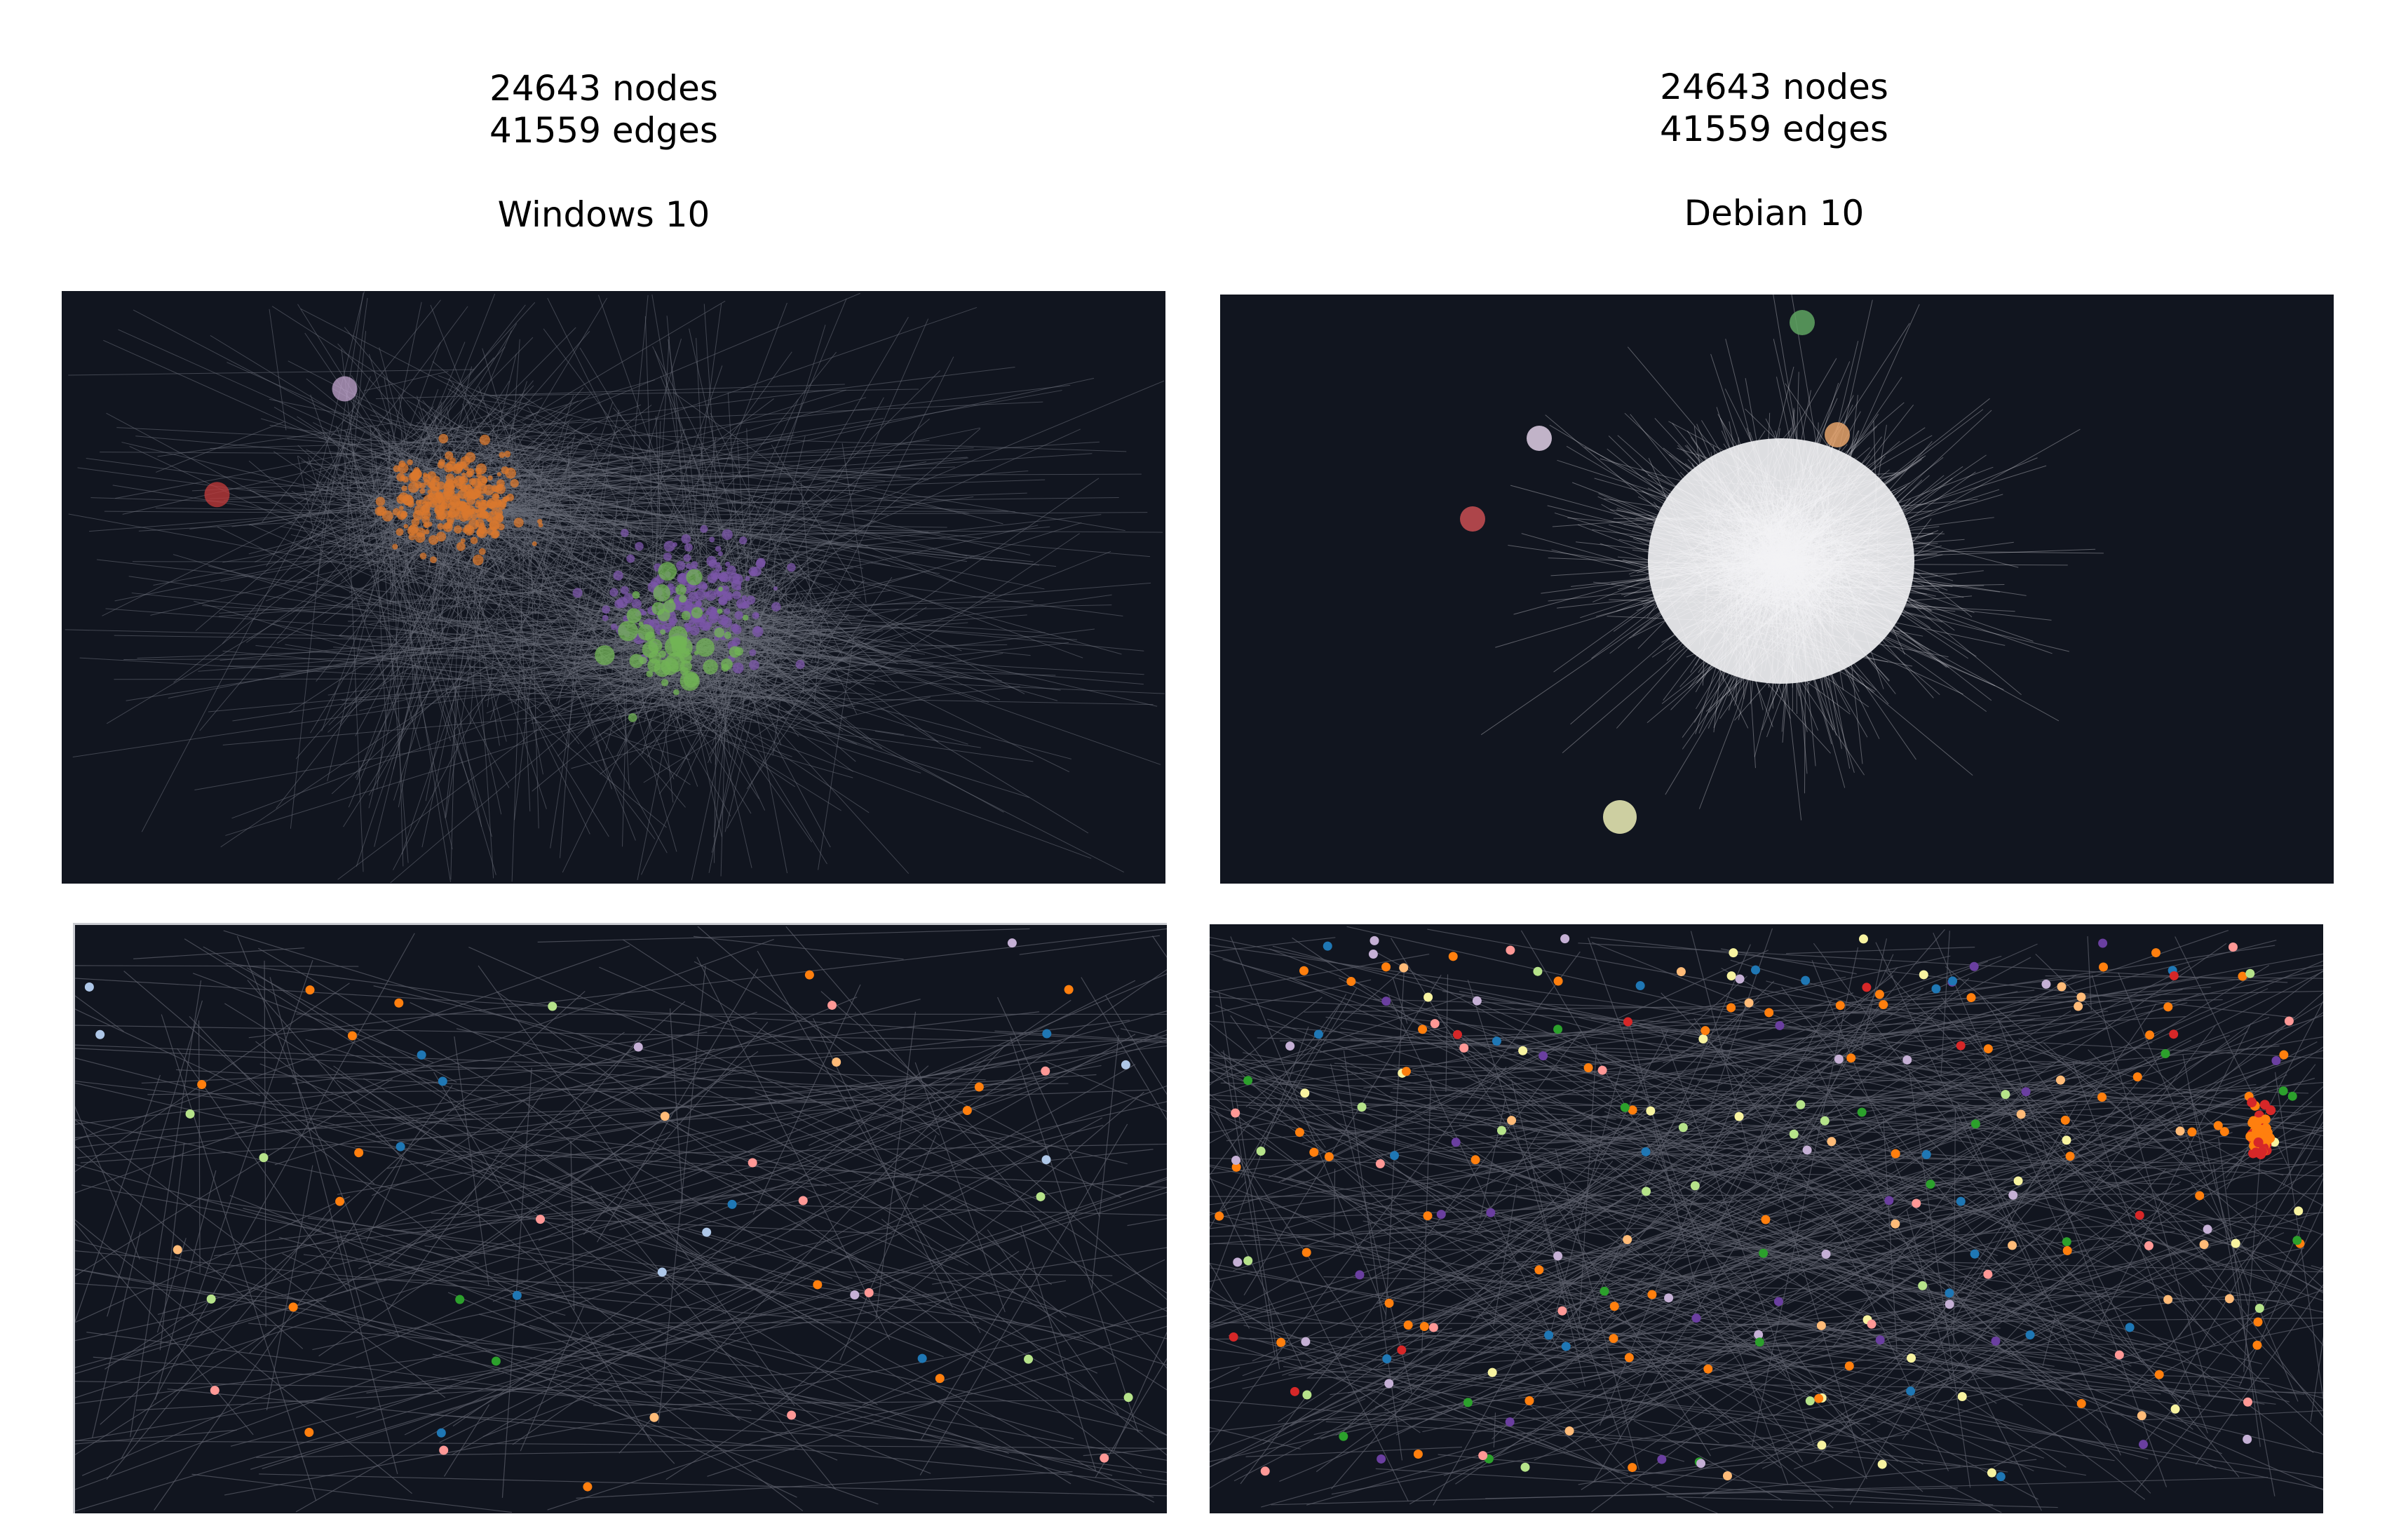 This screenshot has height=1540, width=2387. What do you see at coordinates (603, 151) in the screenshot?
I see `windows-caption: 24643 nodes 41559 edges Windows 10` at bounding box center [603, 151].